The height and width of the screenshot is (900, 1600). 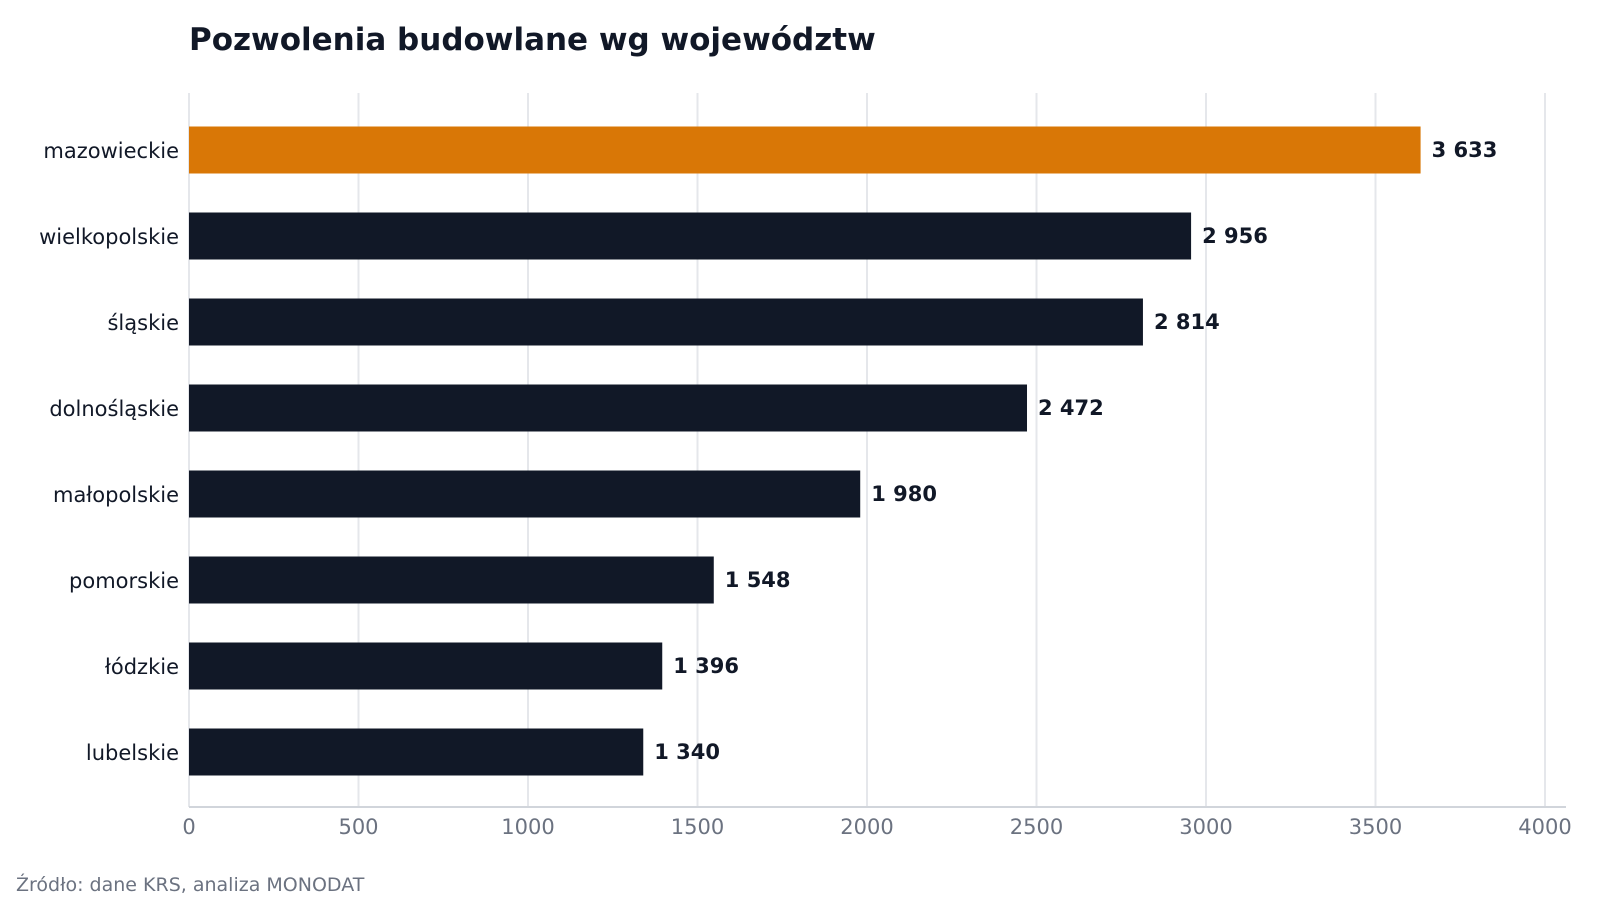 What do you see at coordinates (358, 827) in the screenshot?
I see `x-tick-label: 500` at bounding box center [358, 827].